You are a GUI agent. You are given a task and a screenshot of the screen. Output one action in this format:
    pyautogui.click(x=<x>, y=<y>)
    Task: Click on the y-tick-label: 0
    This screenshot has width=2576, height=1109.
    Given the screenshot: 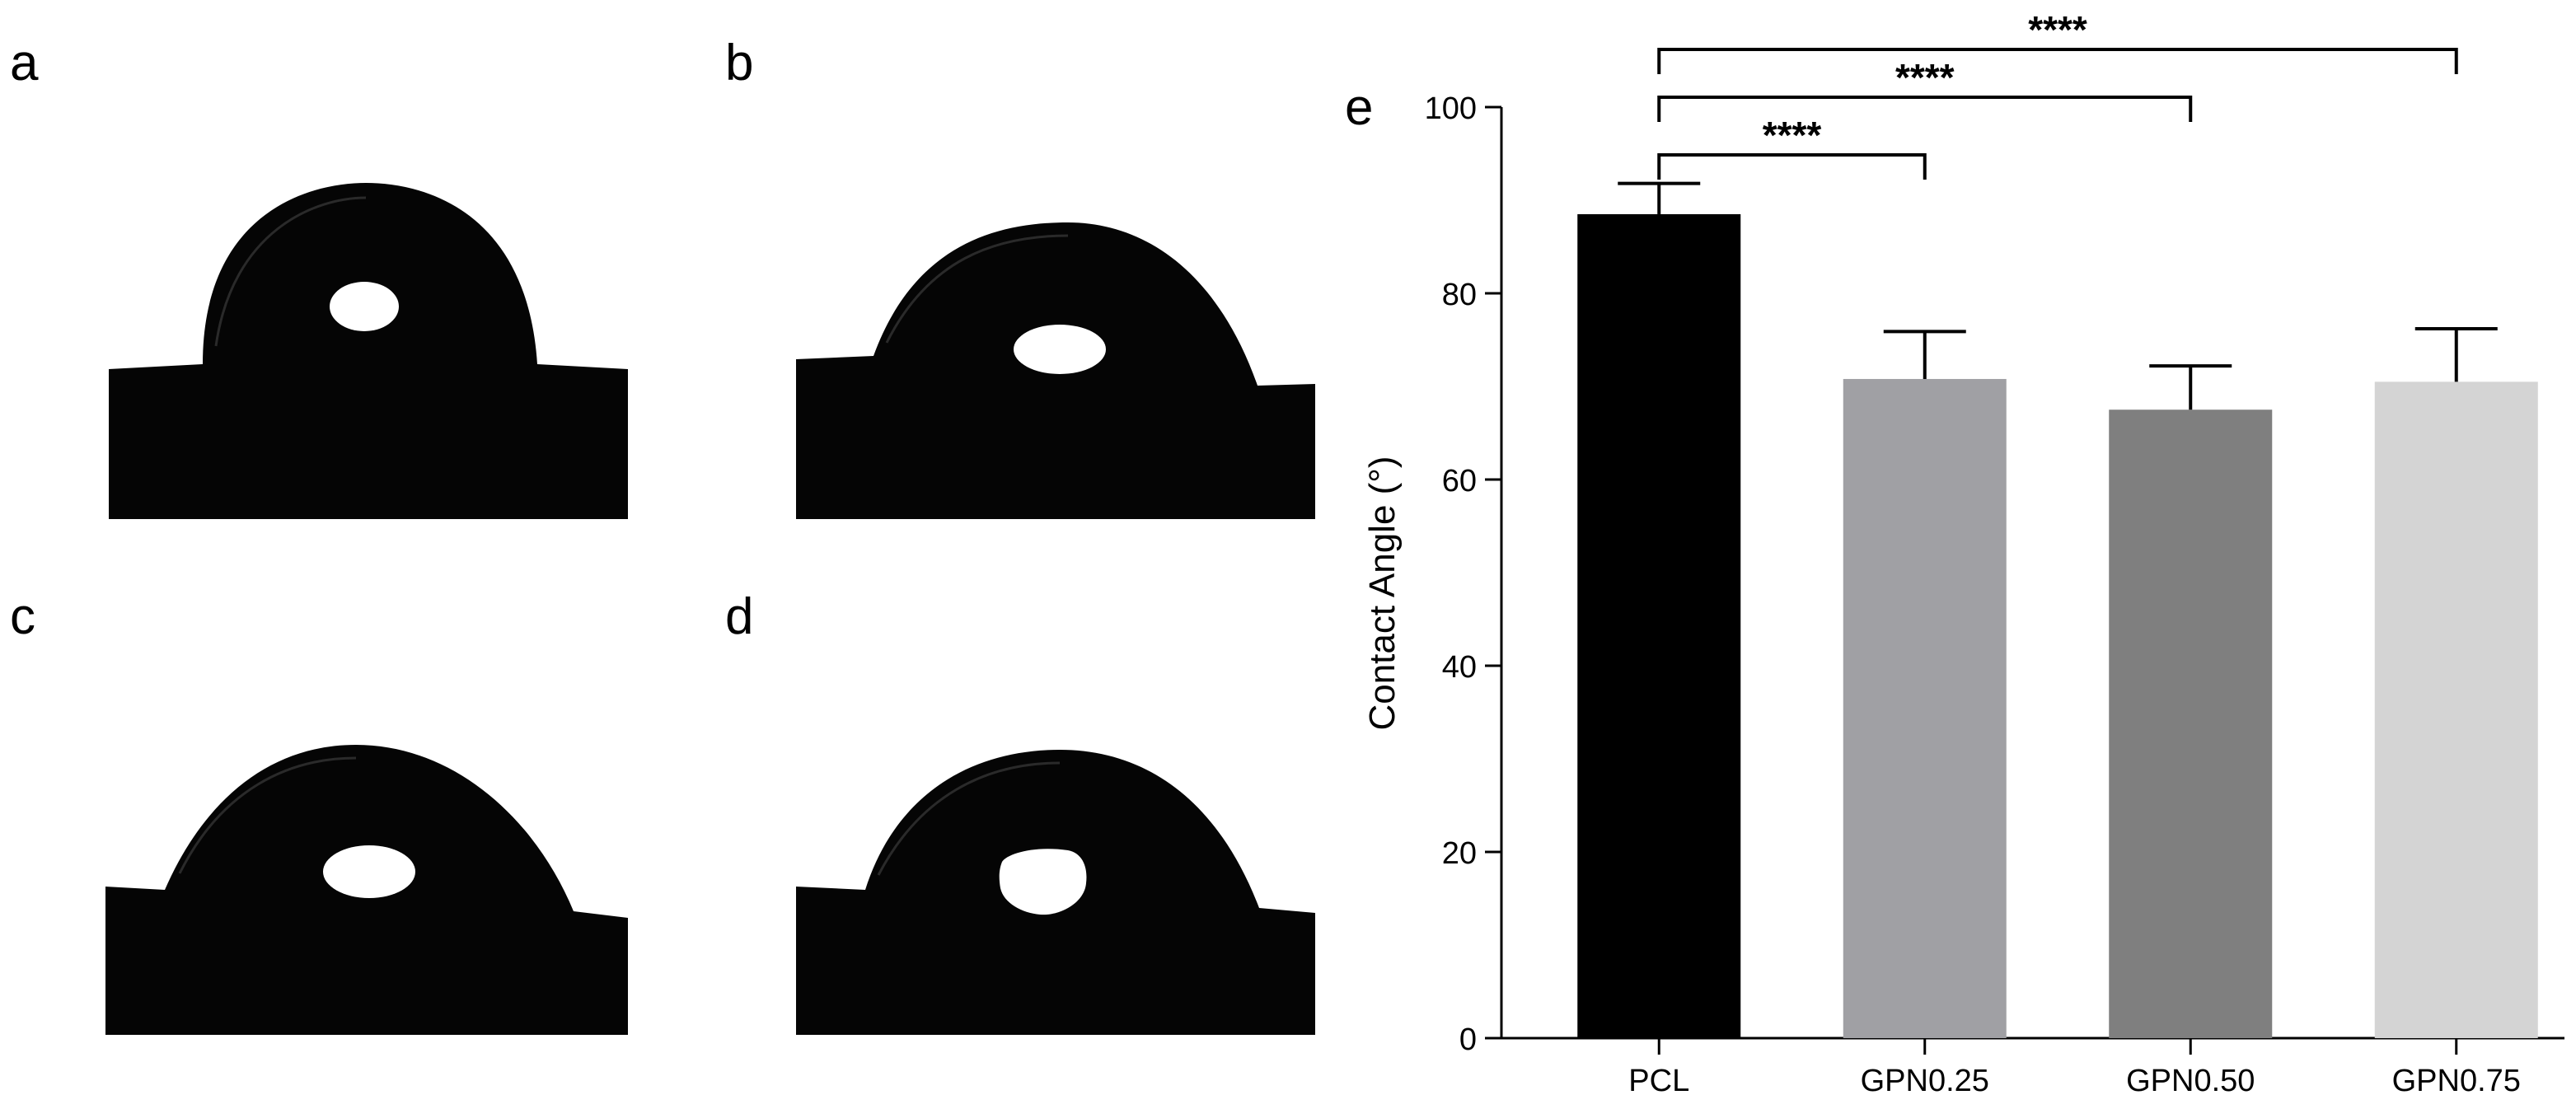 What is the action you would take?
    pyautogui.click(x=1468, y=1039)
    